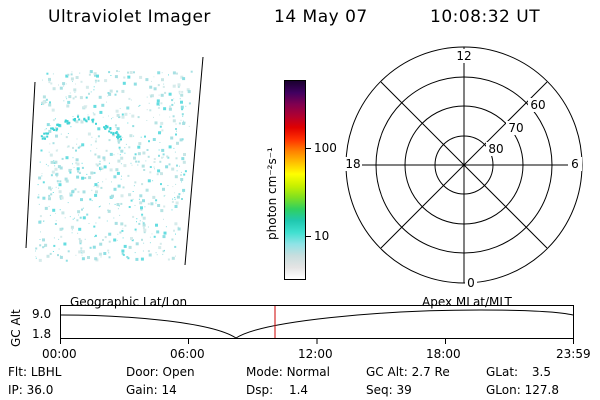  Describe the element at coordinates (272, 193) in the screenshot. I see `colorbar-unit-label: photon cm⁻²s⁻¹` at that location.